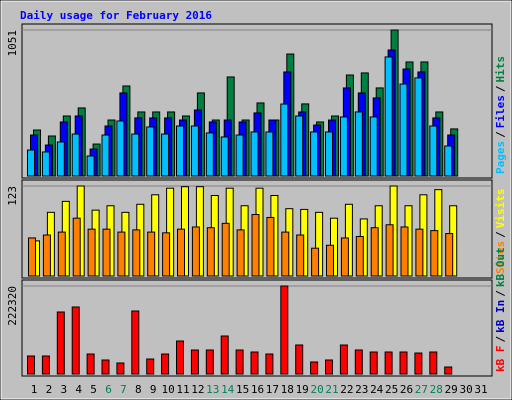 This screenshot has height=400, width=512. What do you see at coordinates (138, 389) in the screenshot?
I see `x-tick-label: 8` at bounding box center [138, 389].